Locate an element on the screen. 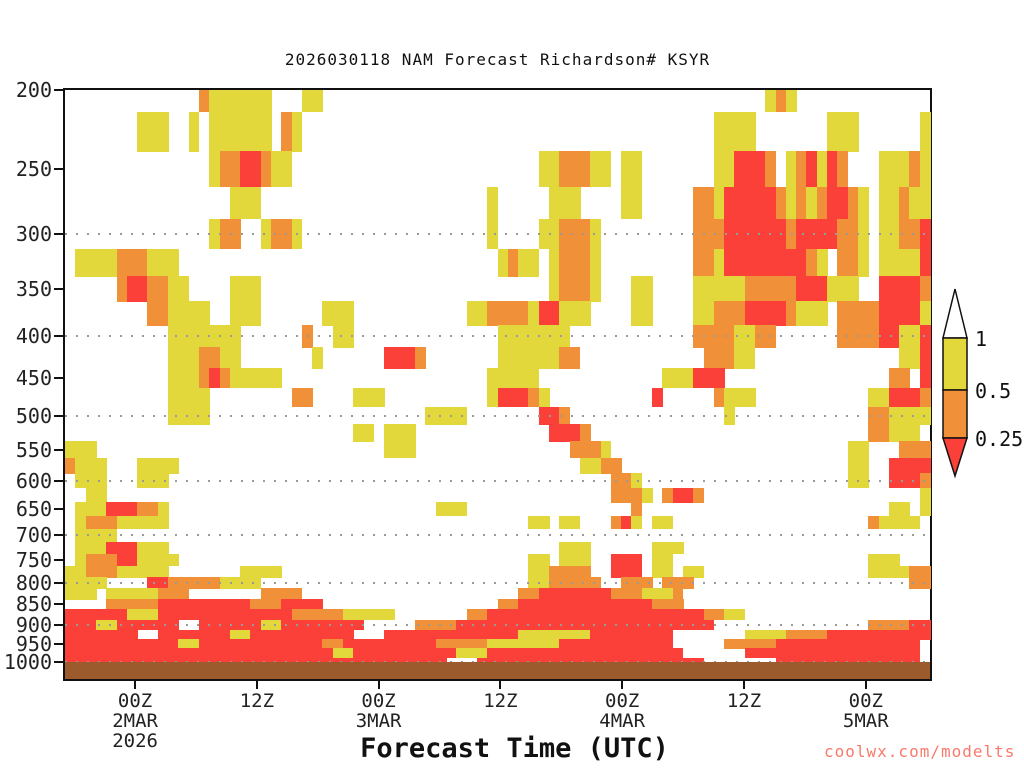  y-axis-tick-label: 650 is located at coordinates (33, 508).